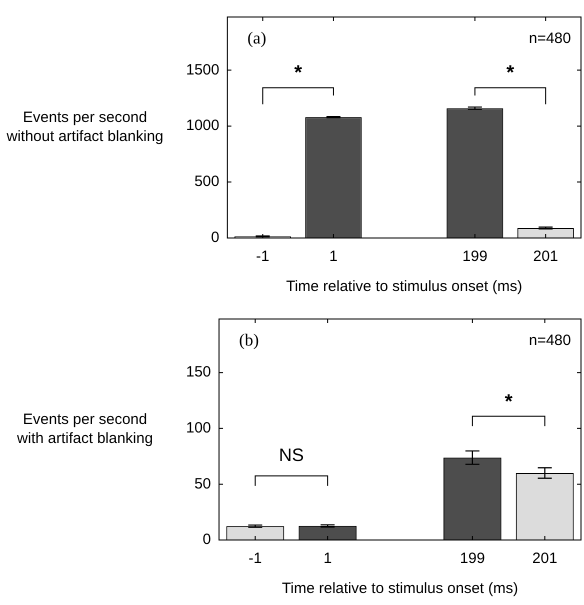 Image resolution: width=584 pixels, height=605 pixels. Describe the element at coordinates (203, 69) in the screenshot. I see `y-tick-label: 1500` at that location.